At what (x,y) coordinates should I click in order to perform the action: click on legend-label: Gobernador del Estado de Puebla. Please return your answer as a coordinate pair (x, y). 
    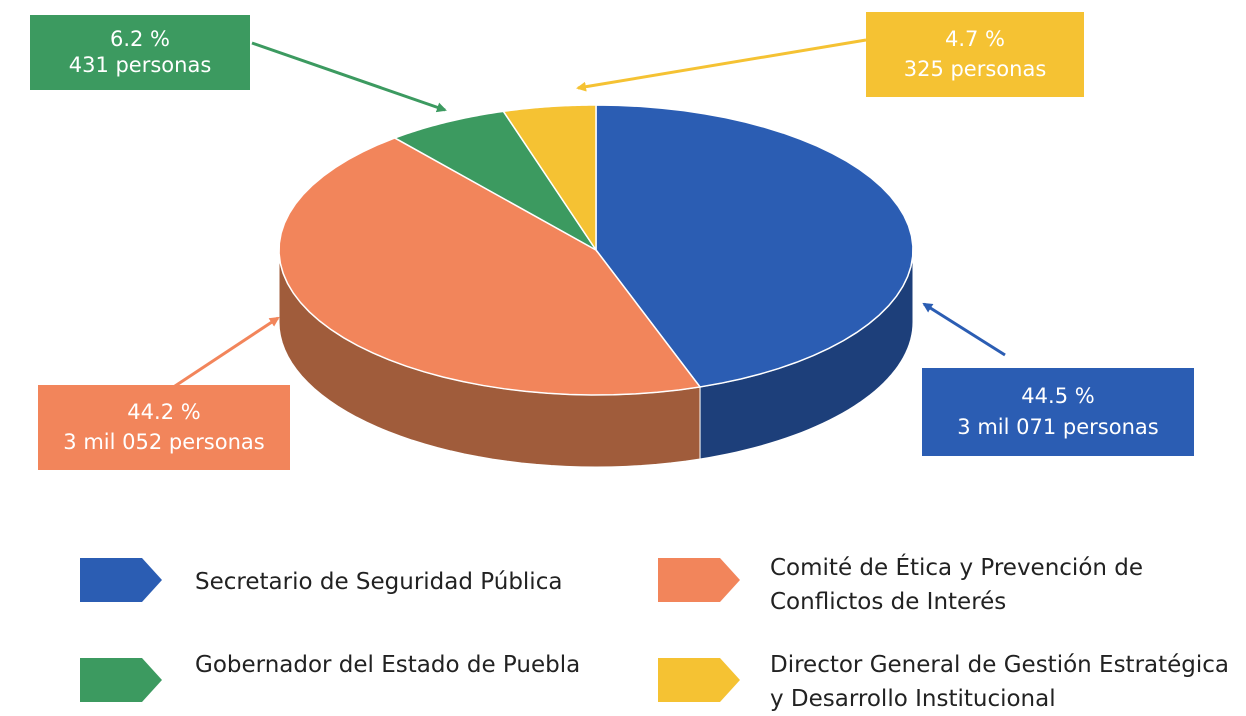
    Looking at the image, I should click on (388, 665).